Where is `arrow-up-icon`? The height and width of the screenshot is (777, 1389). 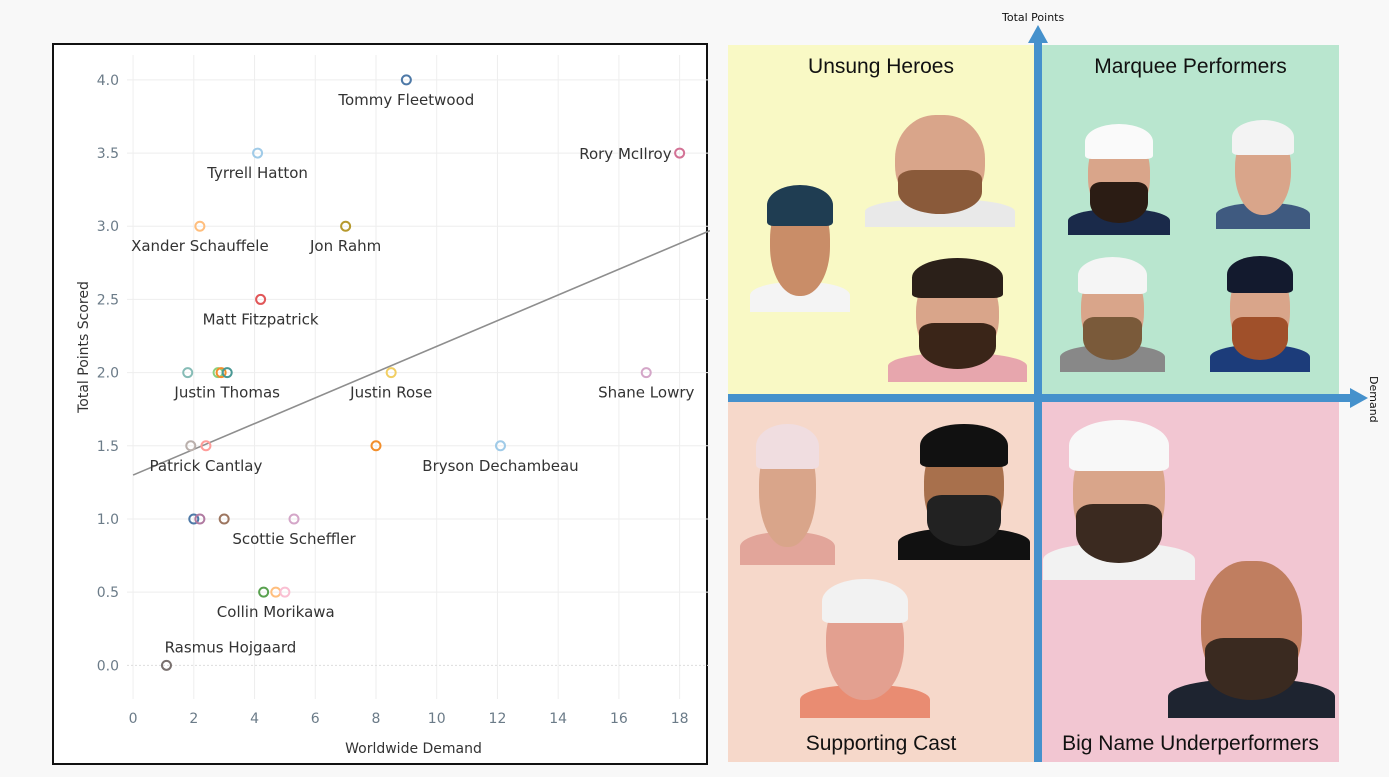 arrow-up-icon is located at coordinates (1038, 34).